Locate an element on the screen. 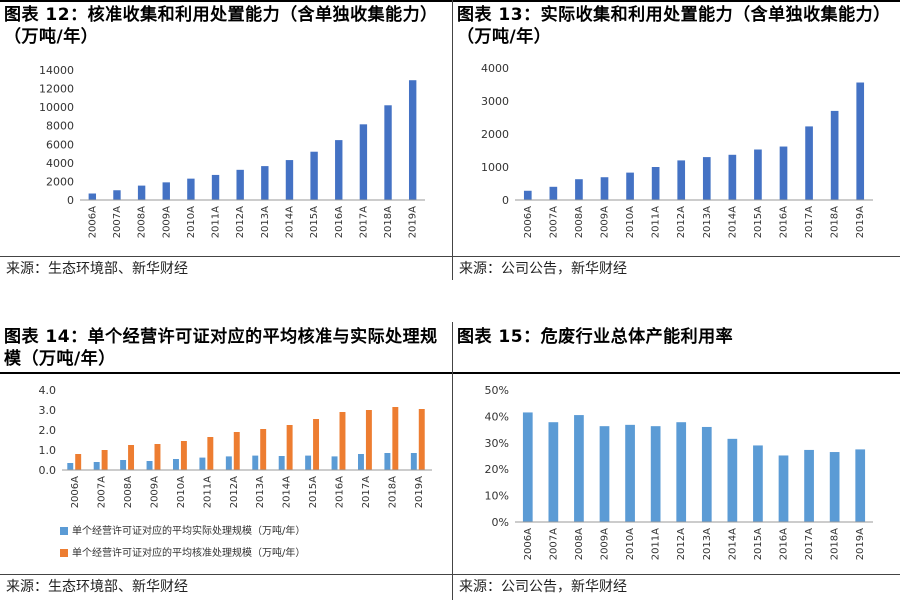 Image resolution: width=900 pixels, height=600 pixels. y-tick-label: 12000 is located at coordinates (56, 89).